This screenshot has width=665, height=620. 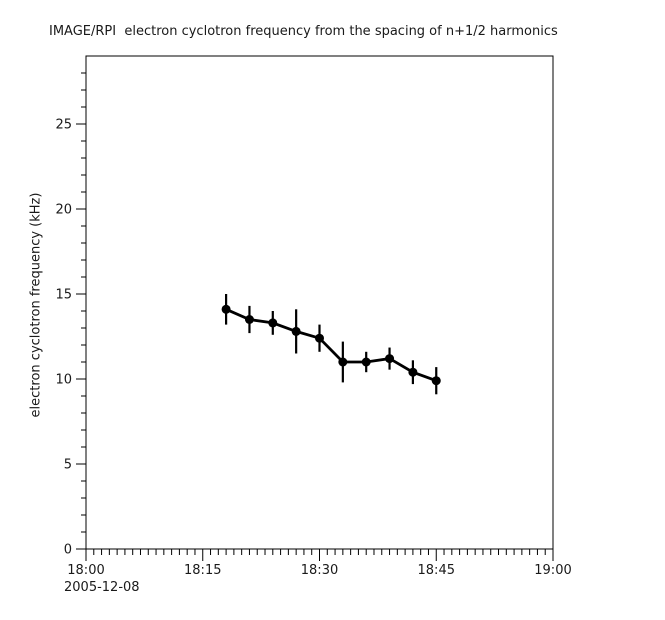 What do you see at coordinates (319, 570) in the screenshot?
I see `x-tick-label: 18:30` at bounding box center [319, 570].